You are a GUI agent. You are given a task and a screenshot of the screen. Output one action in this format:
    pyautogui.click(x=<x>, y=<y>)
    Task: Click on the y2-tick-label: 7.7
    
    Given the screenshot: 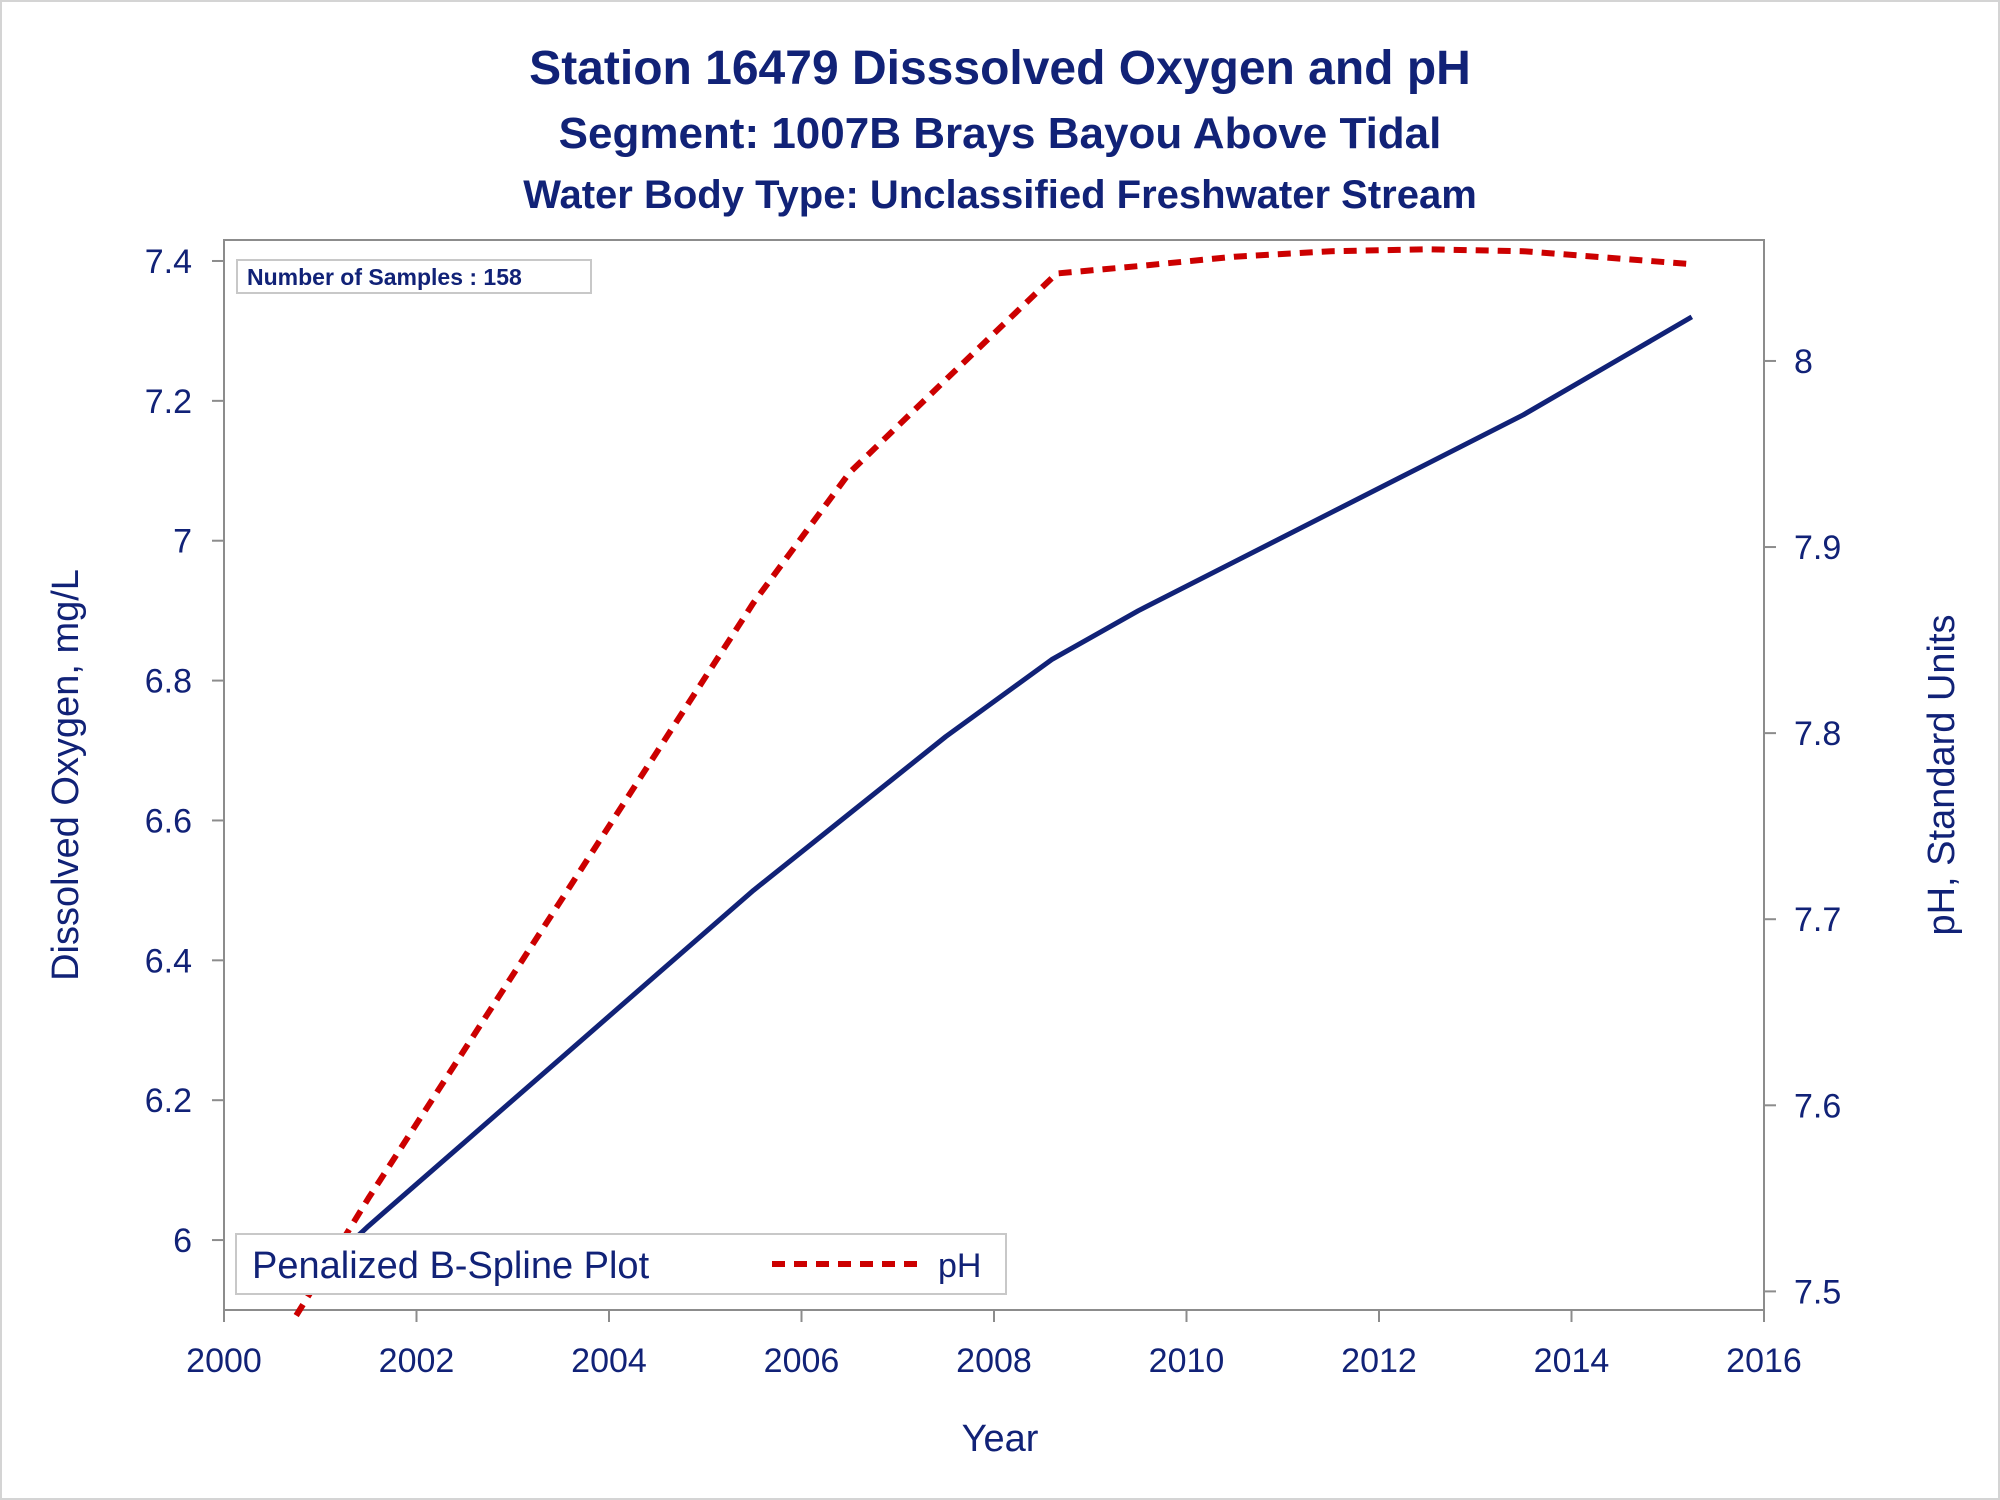 What is the action you would take?
    pyautogui.click(x=1817, y=920)
    